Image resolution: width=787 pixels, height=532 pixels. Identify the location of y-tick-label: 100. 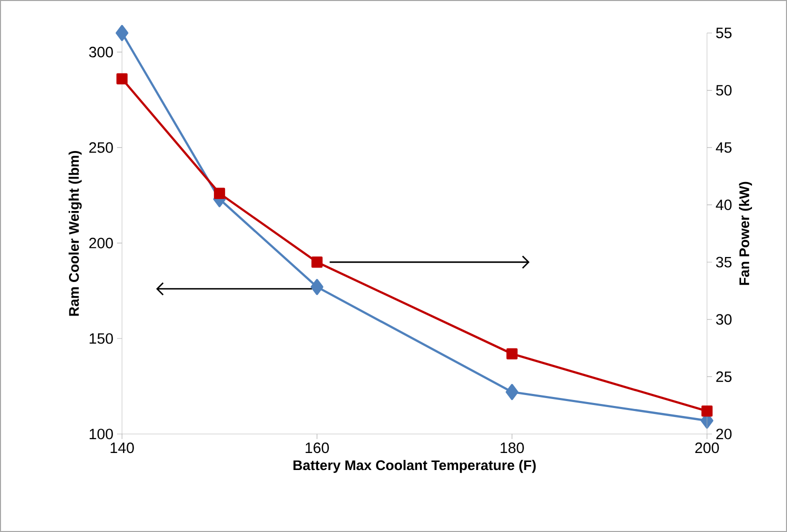
(101, 434).